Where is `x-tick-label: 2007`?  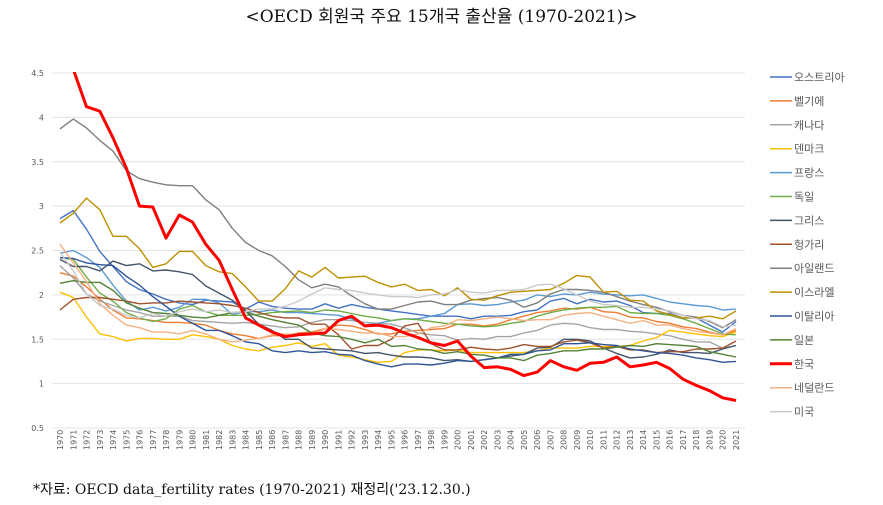 x-tick-label: 2007 is located at coordinates (550, 440).